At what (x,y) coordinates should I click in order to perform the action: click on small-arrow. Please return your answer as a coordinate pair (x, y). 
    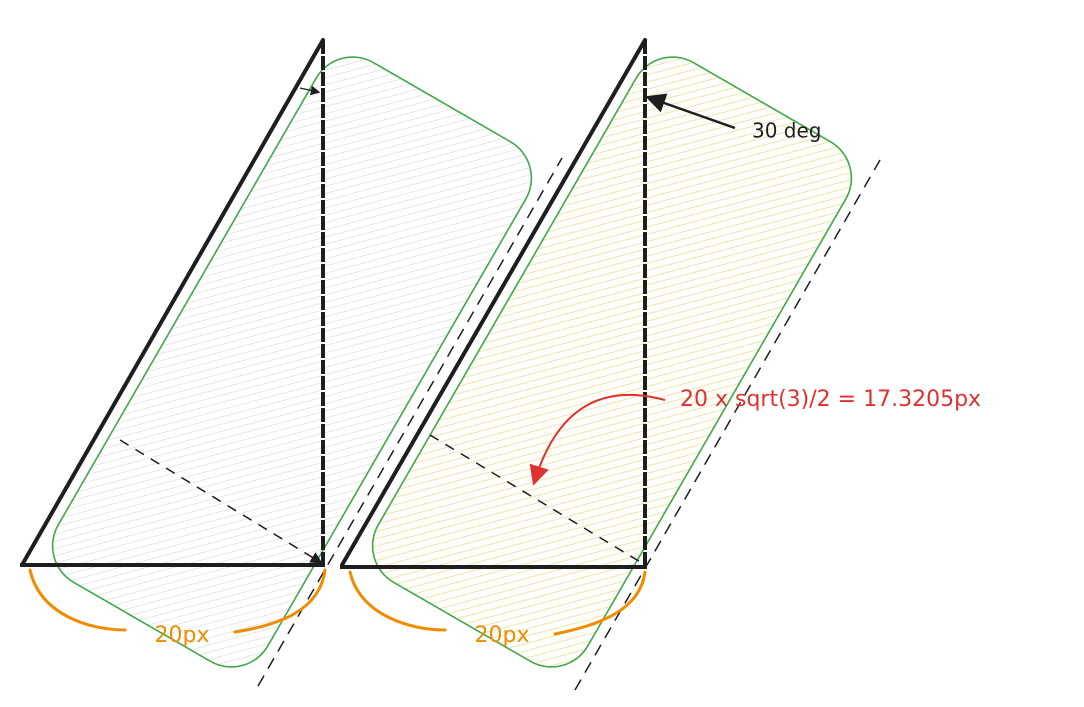
    Looking at the image, I should click on (310, 90).